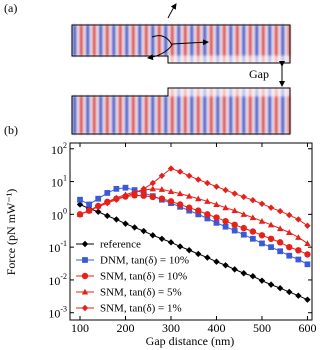 This screenshot has width=320, height=350. What do you see at coordinates (307, 328) in the screenshot?
I see `x-tick-label: 600` at bounding box center [307, 328].